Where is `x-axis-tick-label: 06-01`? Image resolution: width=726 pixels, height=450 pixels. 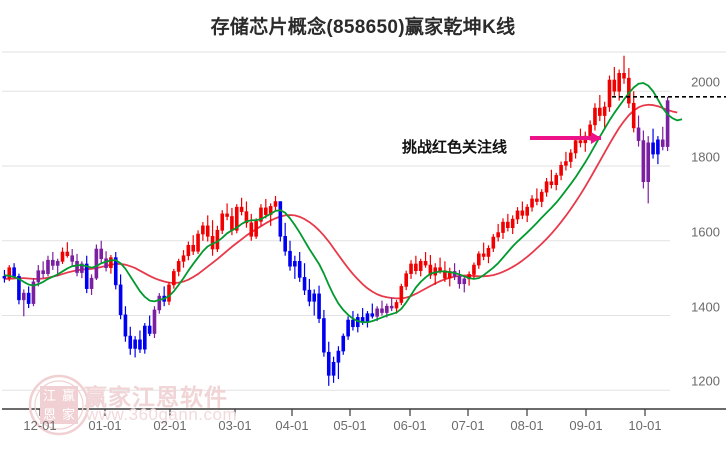
x-axis-tick-label: 06-01 is located at coordinates (410, 425).